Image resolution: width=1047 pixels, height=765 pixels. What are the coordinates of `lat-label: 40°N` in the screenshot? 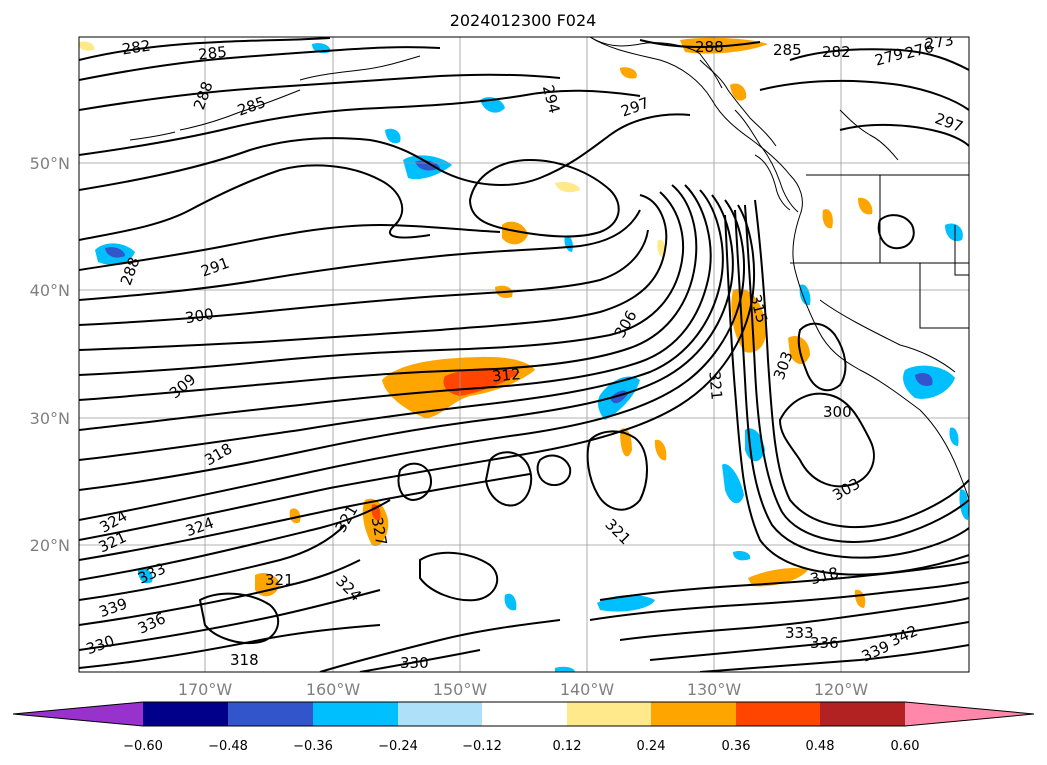 It's located at (50, 290).